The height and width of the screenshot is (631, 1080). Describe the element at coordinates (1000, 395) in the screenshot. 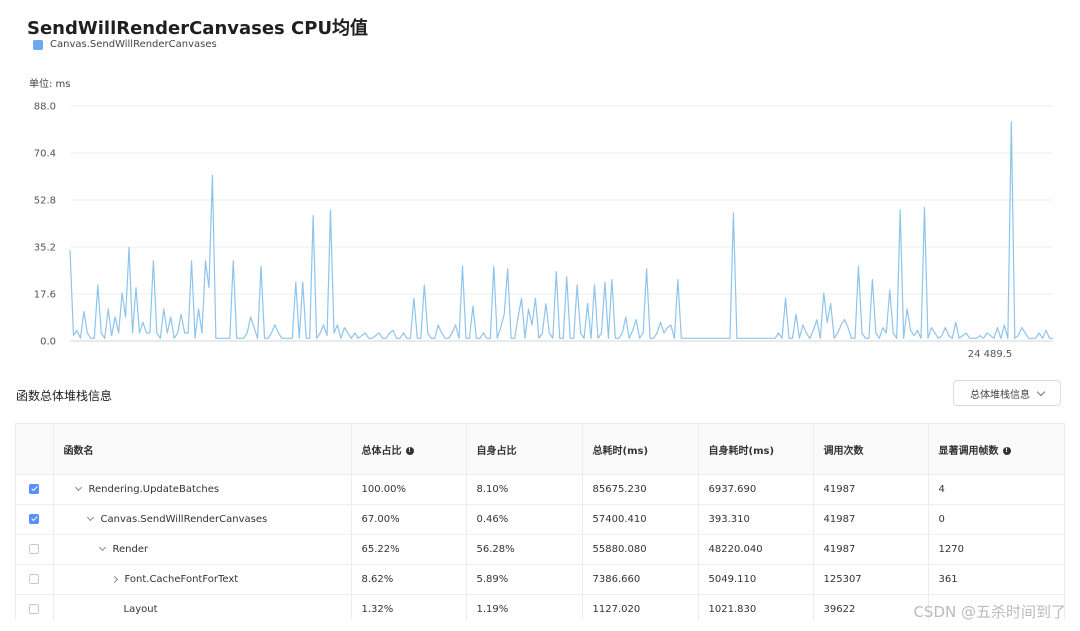

I see `dropdown-selected-value: 总体堆栈信息` at that location.